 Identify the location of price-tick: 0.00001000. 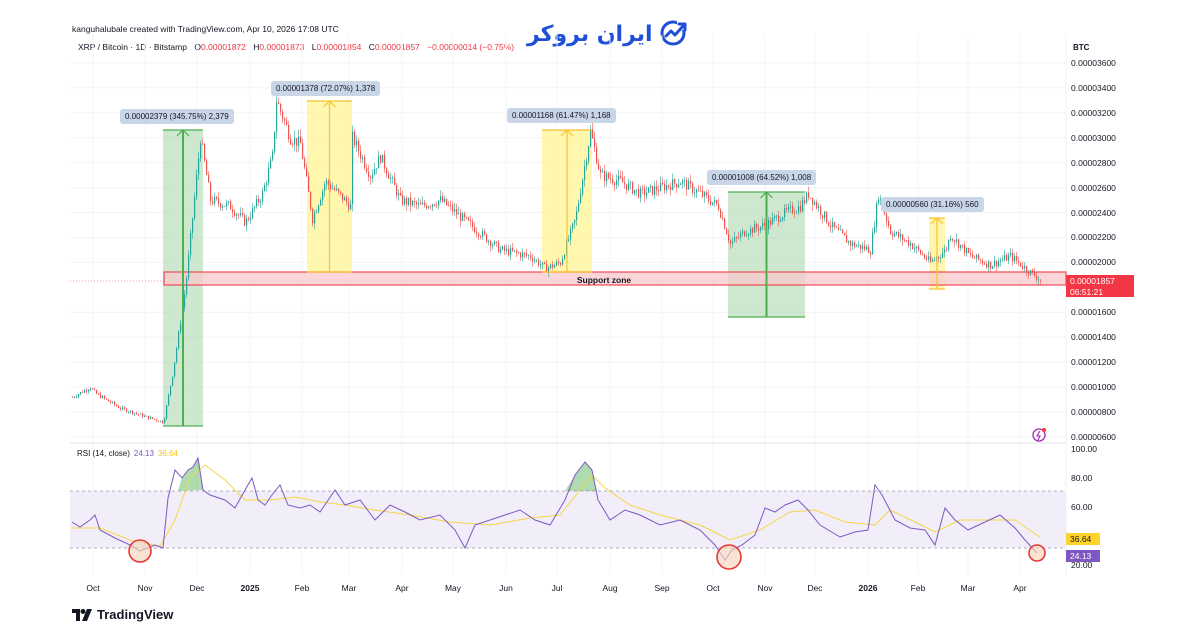
(1093, 387).